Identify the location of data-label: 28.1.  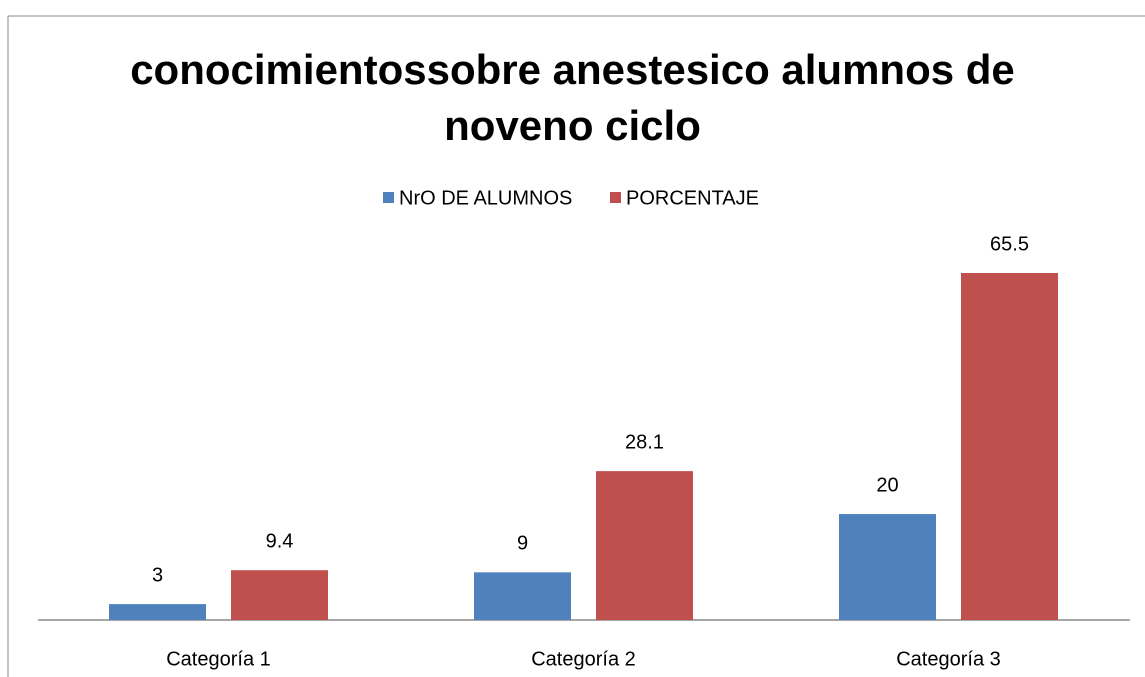
(644, 442).